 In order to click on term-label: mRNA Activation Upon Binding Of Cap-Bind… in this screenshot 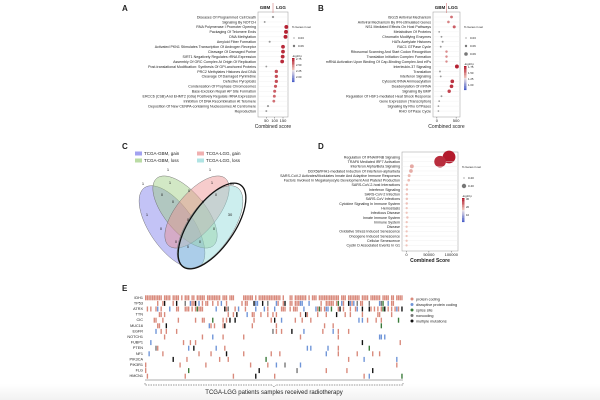, I will do `click(378, 62)`.